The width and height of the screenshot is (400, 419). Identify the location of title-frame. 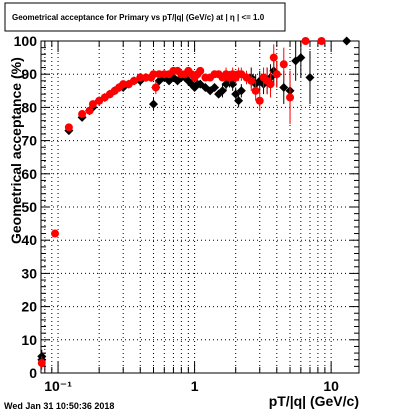
(145, 17).